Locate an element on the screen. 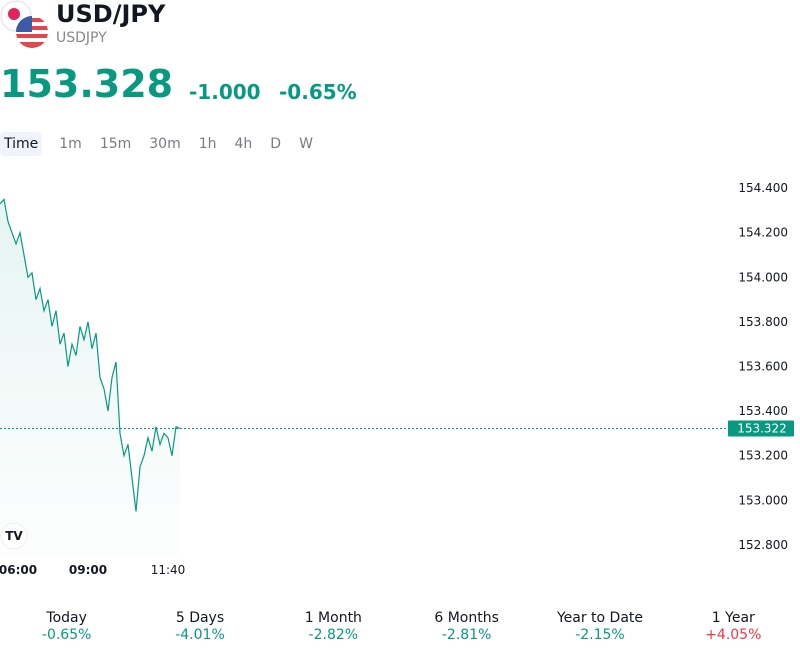 Image resolution: width=800 pixels, height=658 pixels. x-tick-label: 11:40 is located at coordinates (168, 570).